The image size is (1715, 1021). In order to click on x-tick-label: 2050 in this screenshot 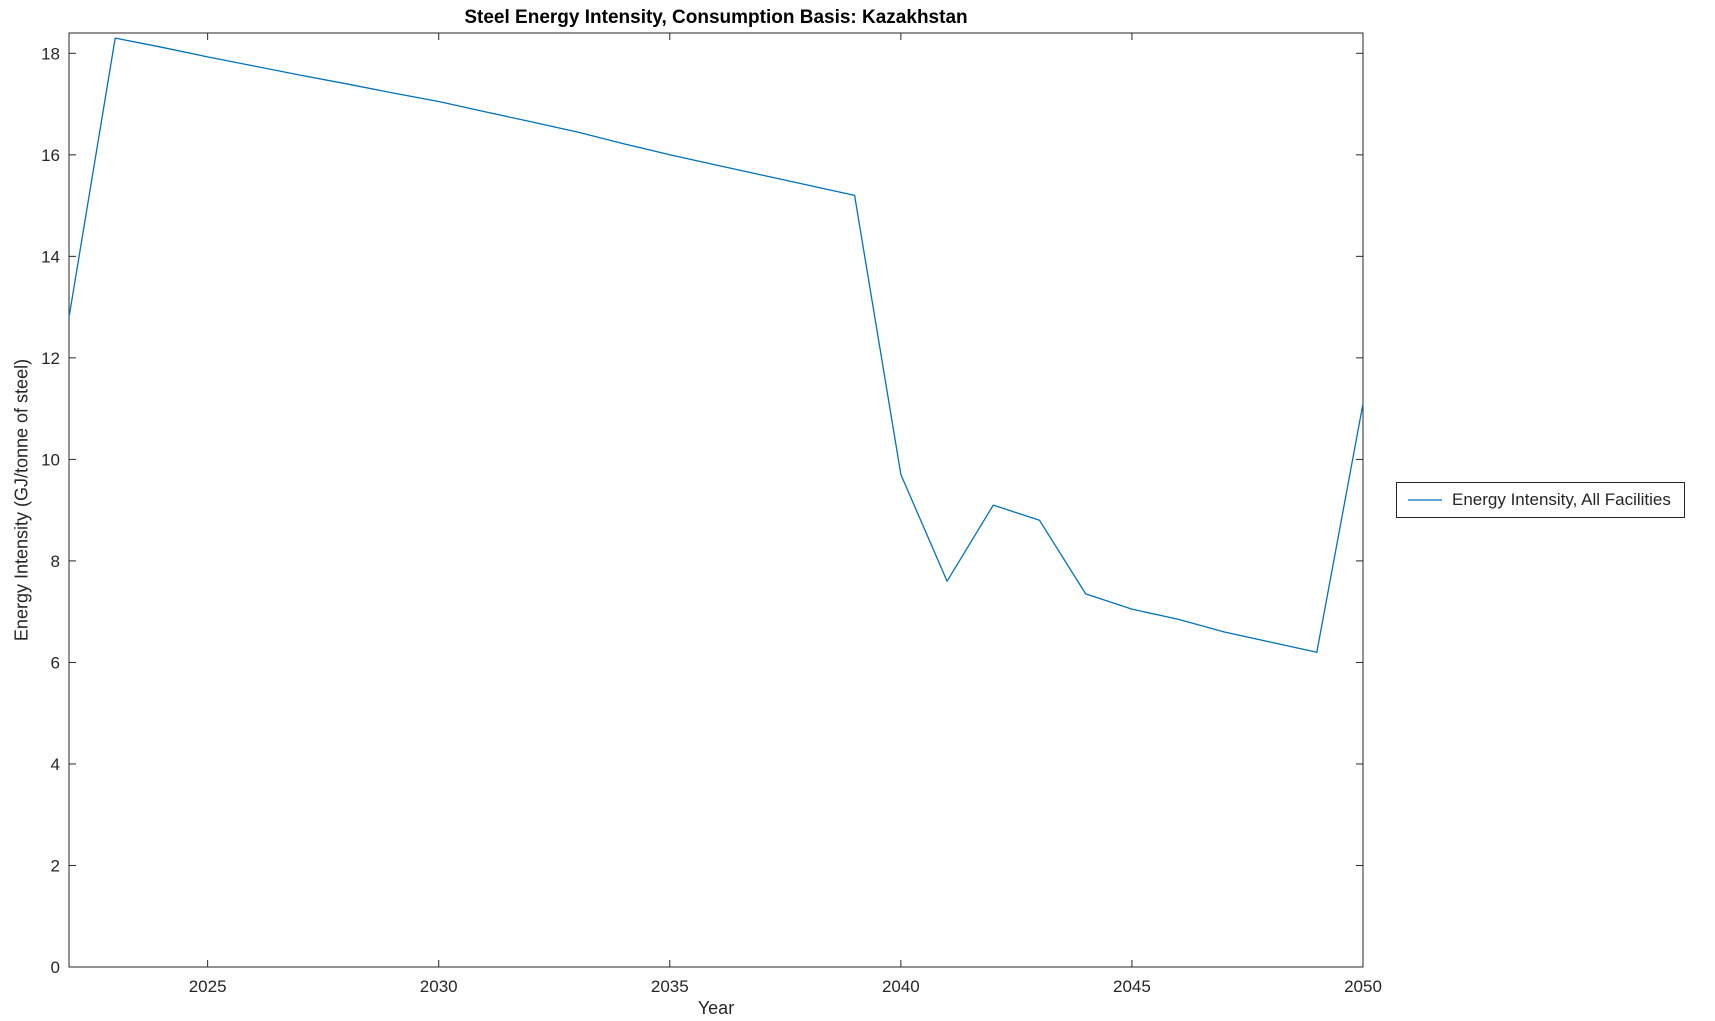, I will do `click(1363, 986)`.